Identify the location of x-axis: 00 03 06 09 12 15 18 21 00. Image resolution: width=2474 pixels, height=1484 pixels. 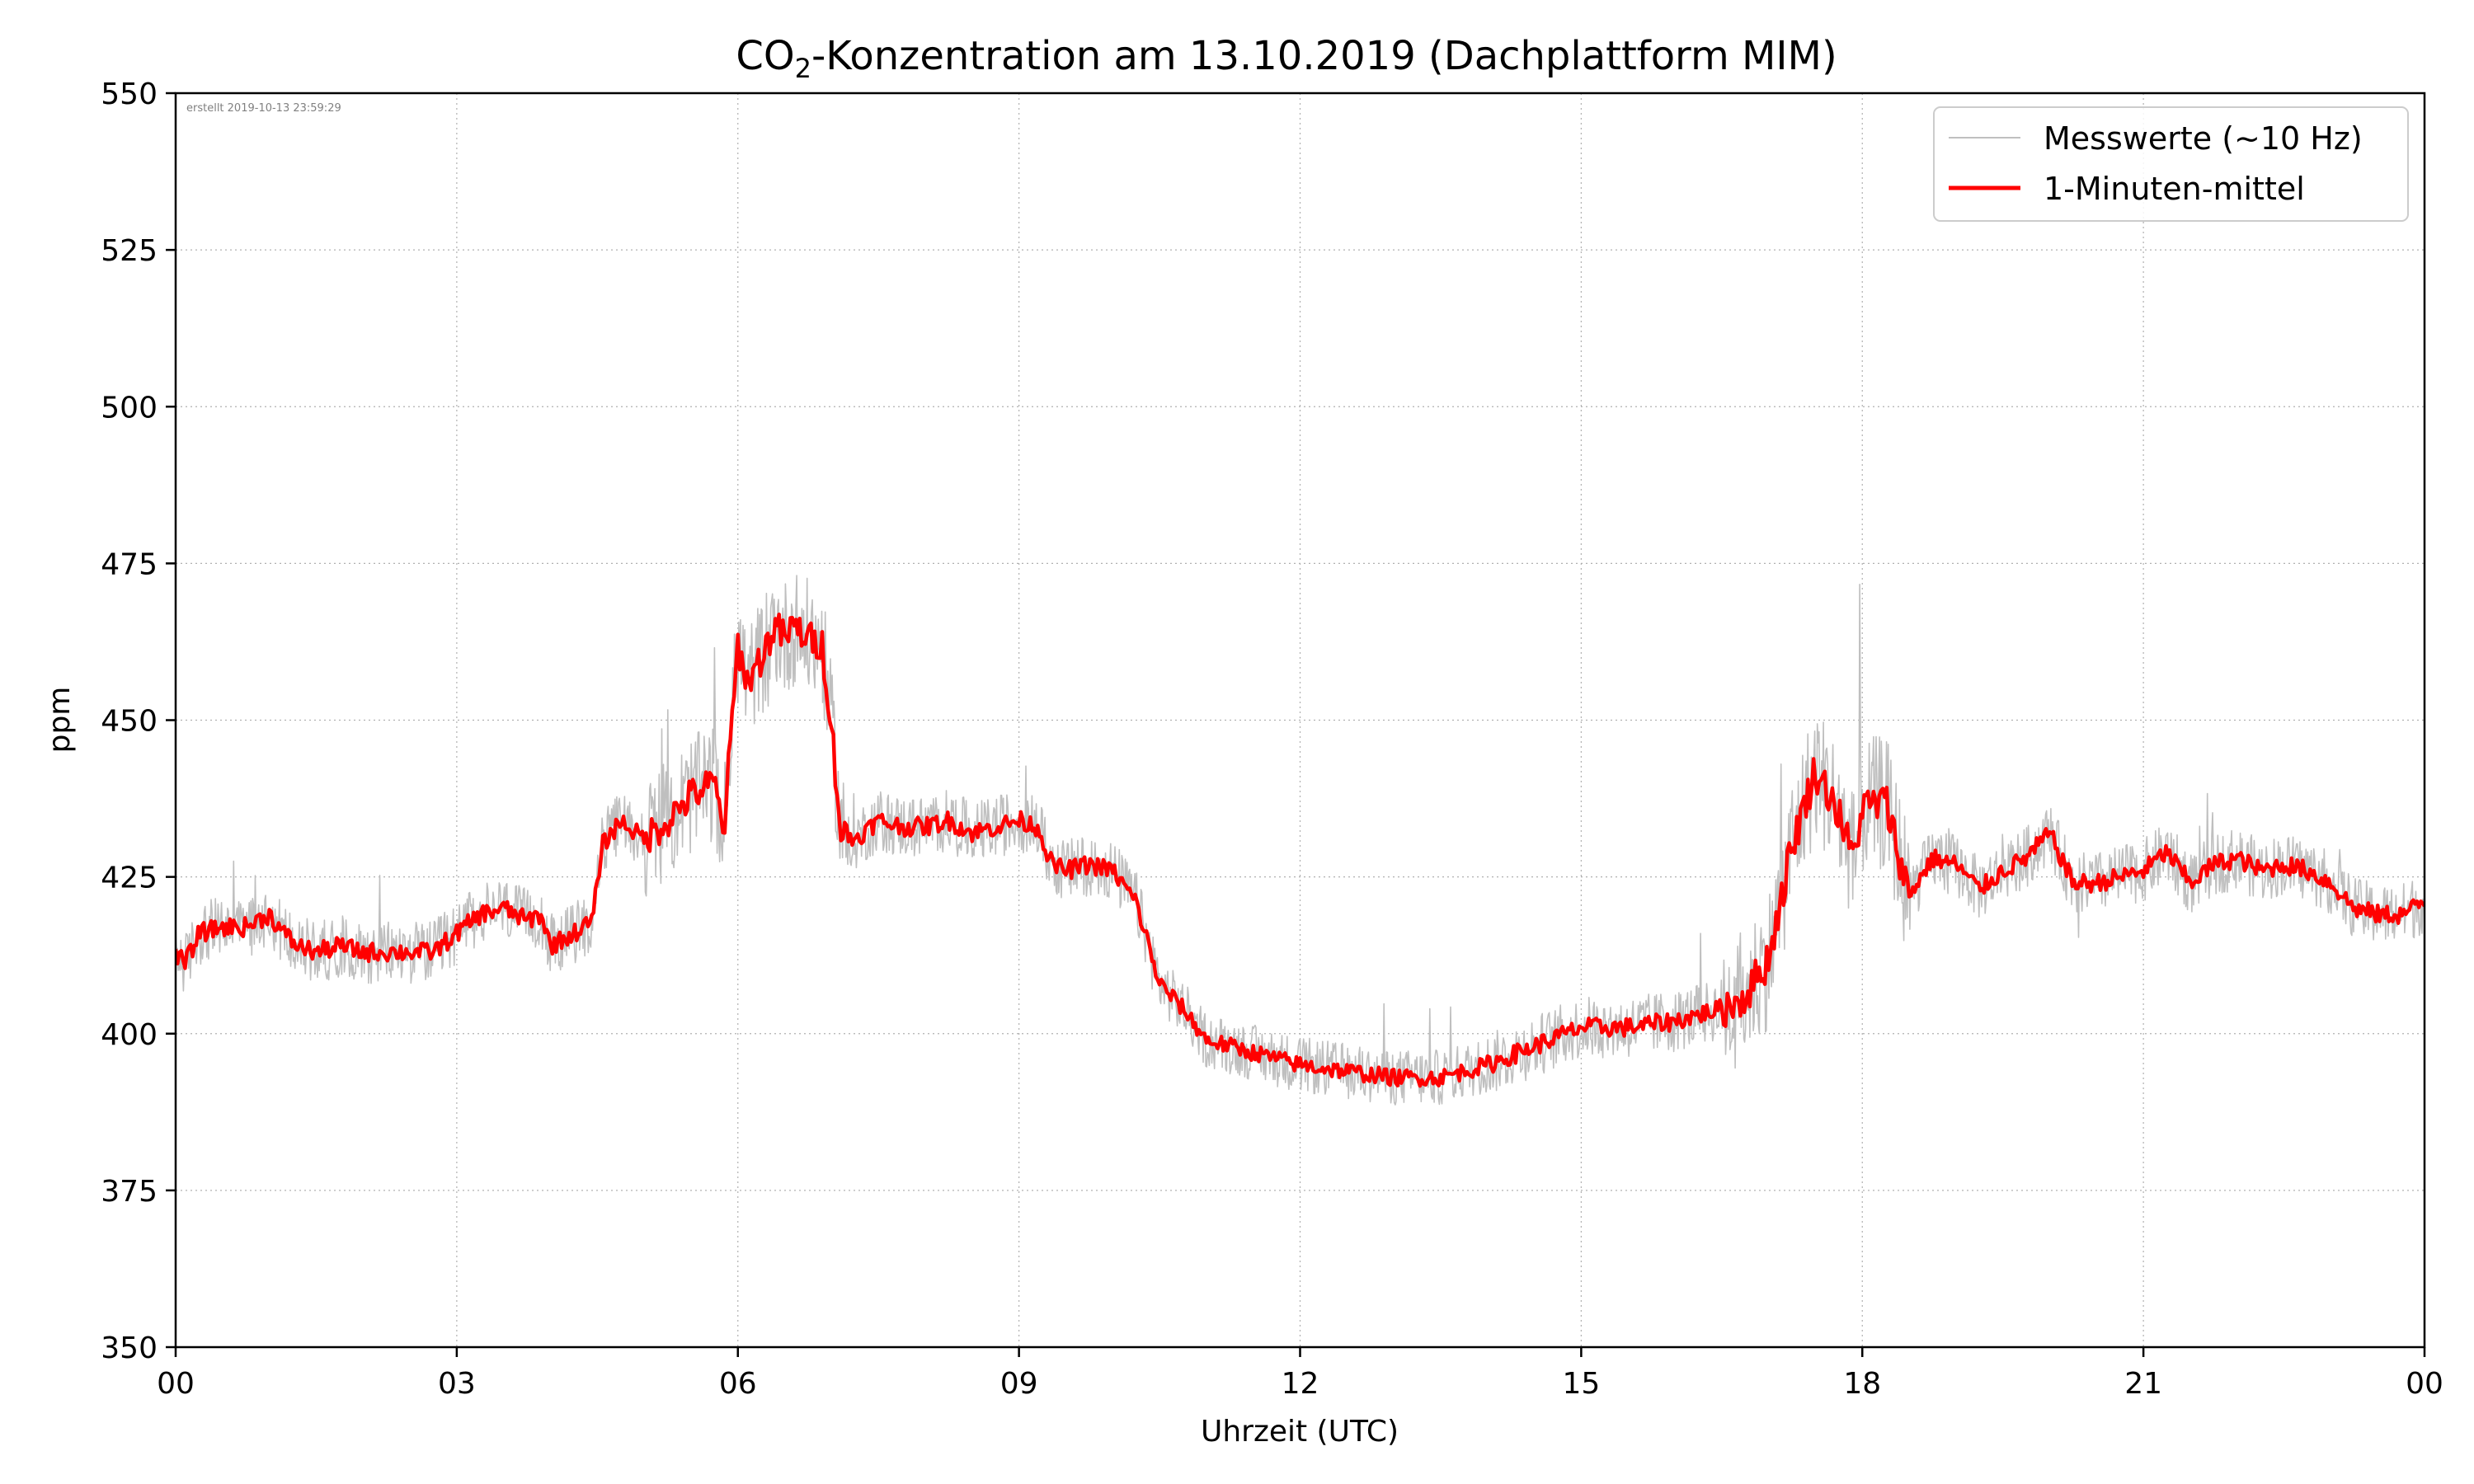
(1300, 1374).